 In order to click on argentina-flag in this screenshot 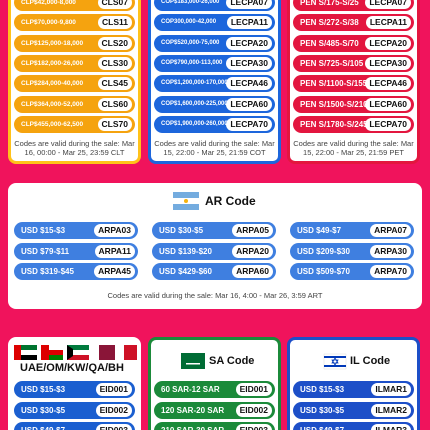, I will do `click(186, 201)`.